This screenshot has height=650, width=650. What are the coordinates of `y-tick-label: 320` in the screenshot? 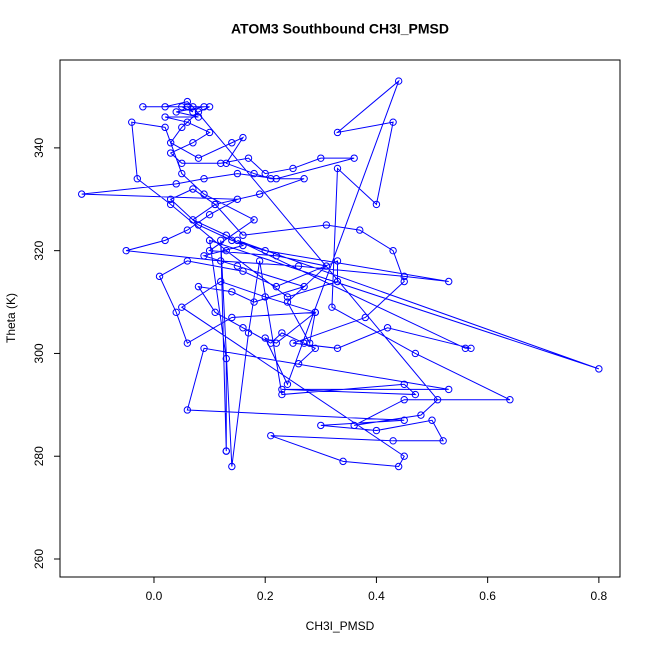 It's located at (39, 250).